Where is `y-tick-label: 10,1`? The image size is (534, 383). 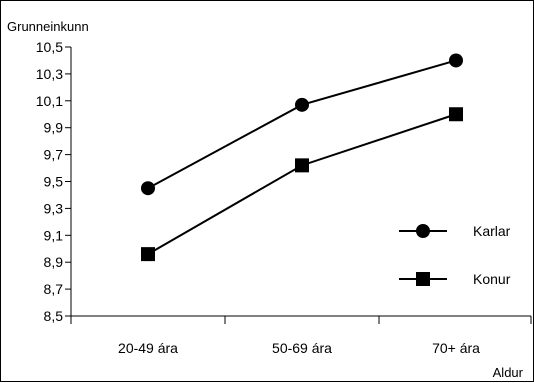
y-tick-label: 10,1 is located at coordinates (49, 101).